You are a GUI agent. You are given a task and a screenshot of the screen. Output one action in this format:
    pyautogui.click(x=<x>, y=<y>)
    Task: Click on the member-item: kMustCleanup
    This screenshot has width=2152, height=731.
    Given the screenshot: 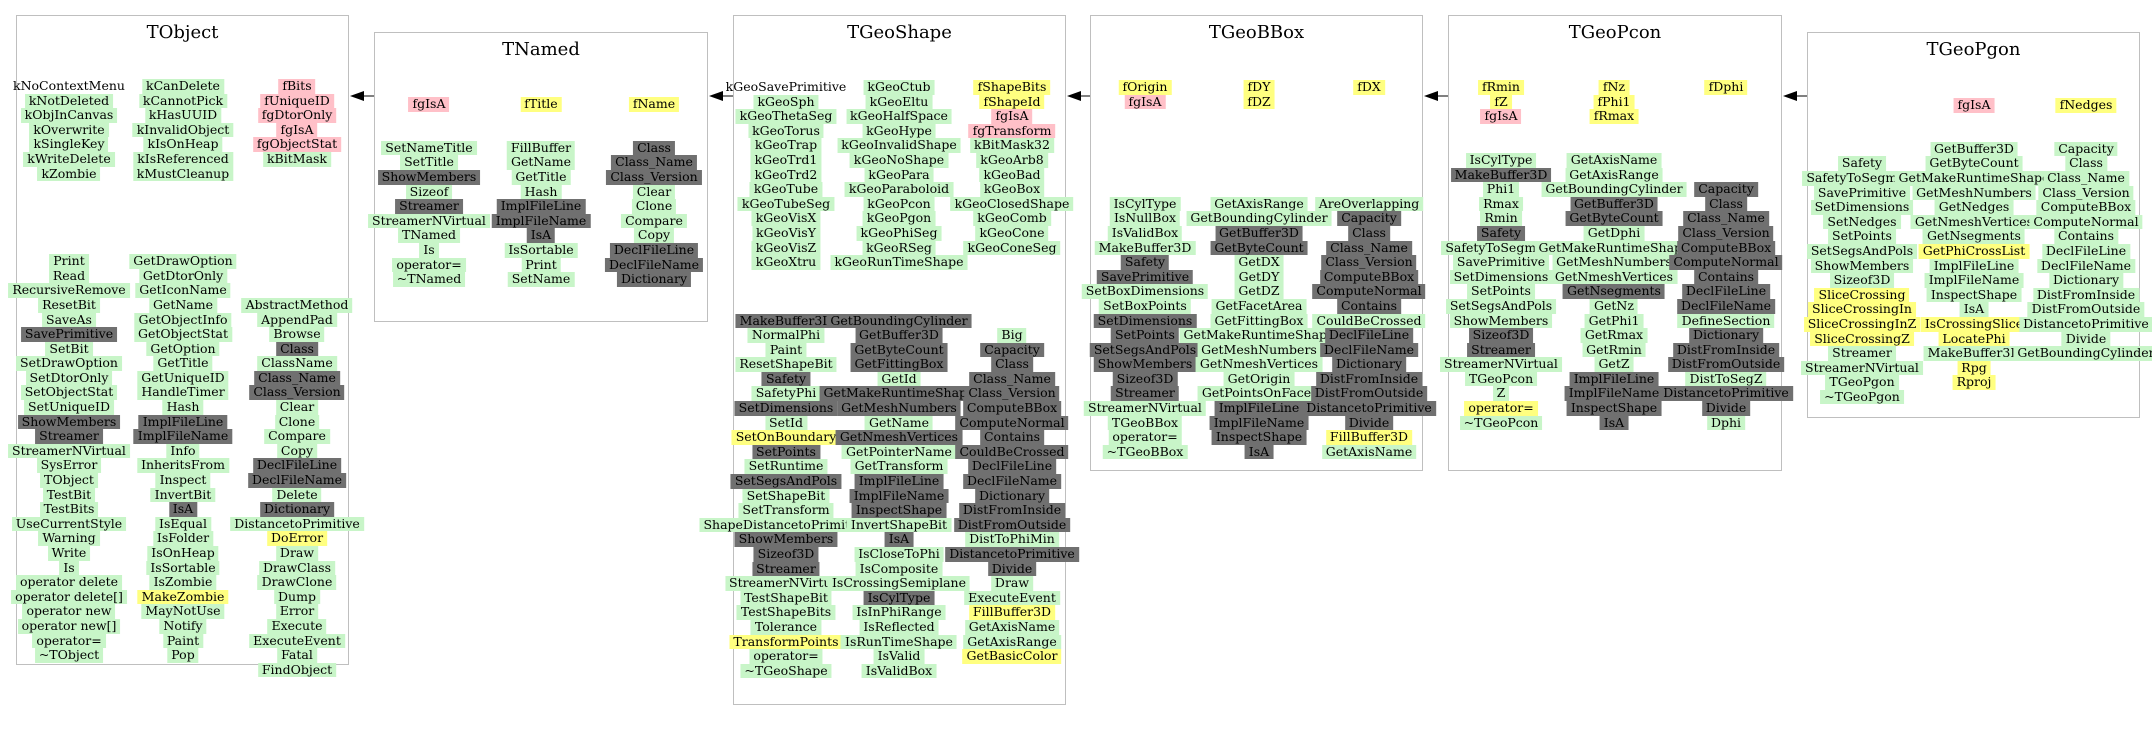 What is the action you would take?
    pyautogui.click(x=183, y=174)
    